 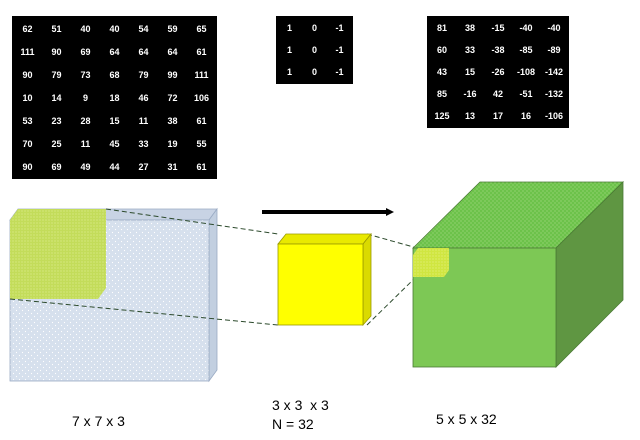 What do you see at coordinates (56, 166) in the screenshot?
I see `input-matrix-cell: 69` at bounding box center [56, 166].